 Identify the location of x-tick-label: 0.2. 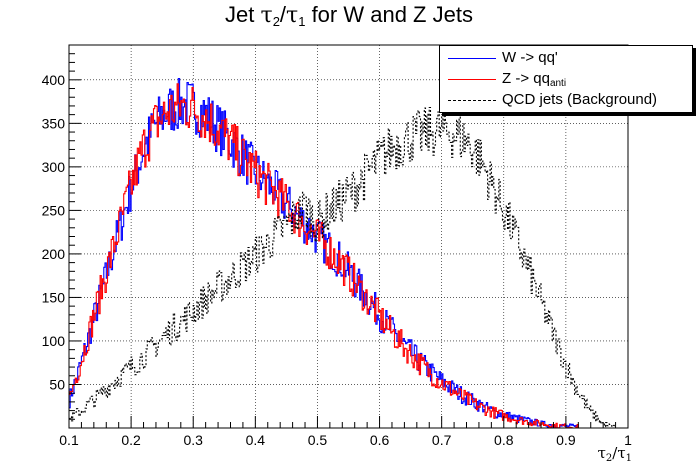
(131, 440).